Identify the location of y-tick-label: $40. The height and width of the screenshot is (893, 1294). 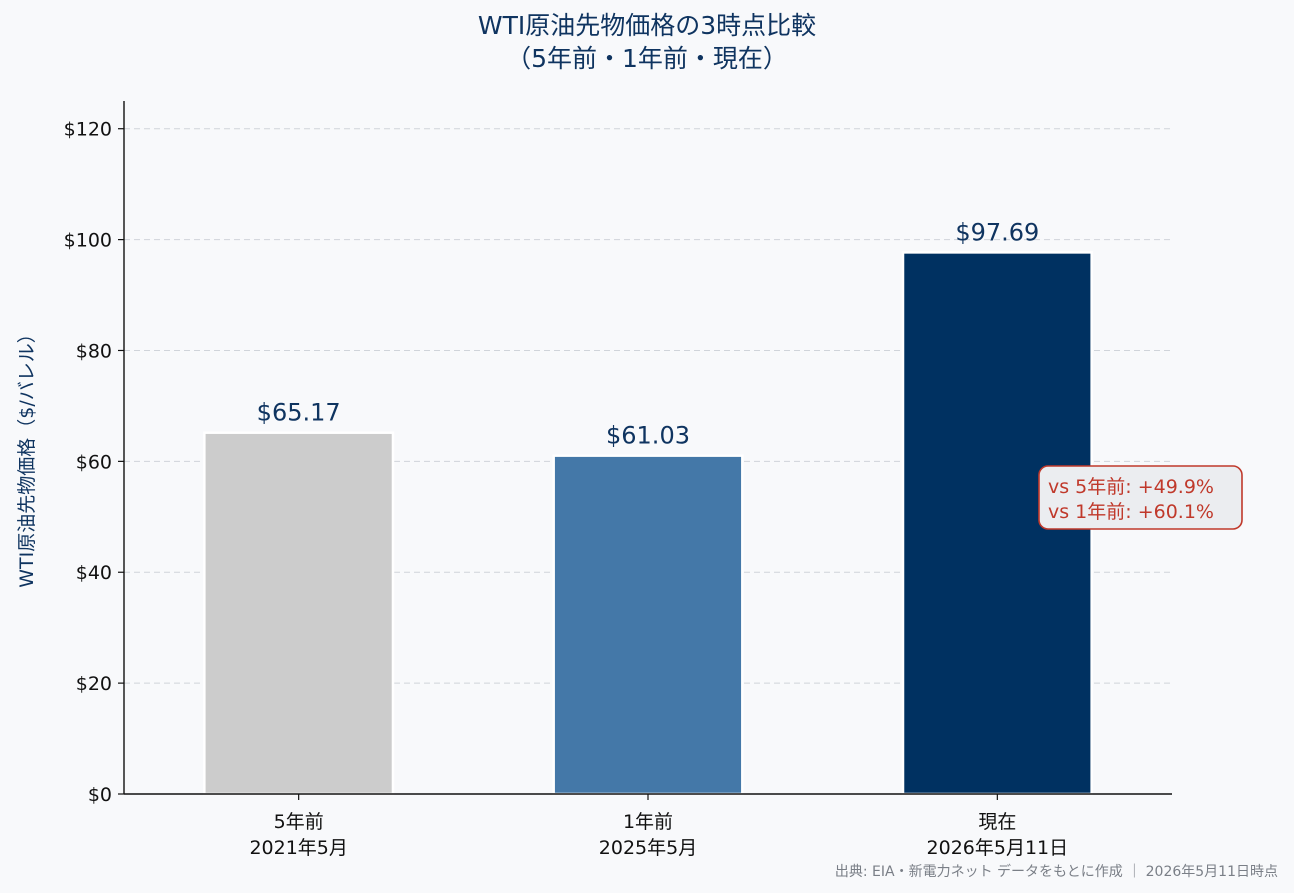
(94, 573).